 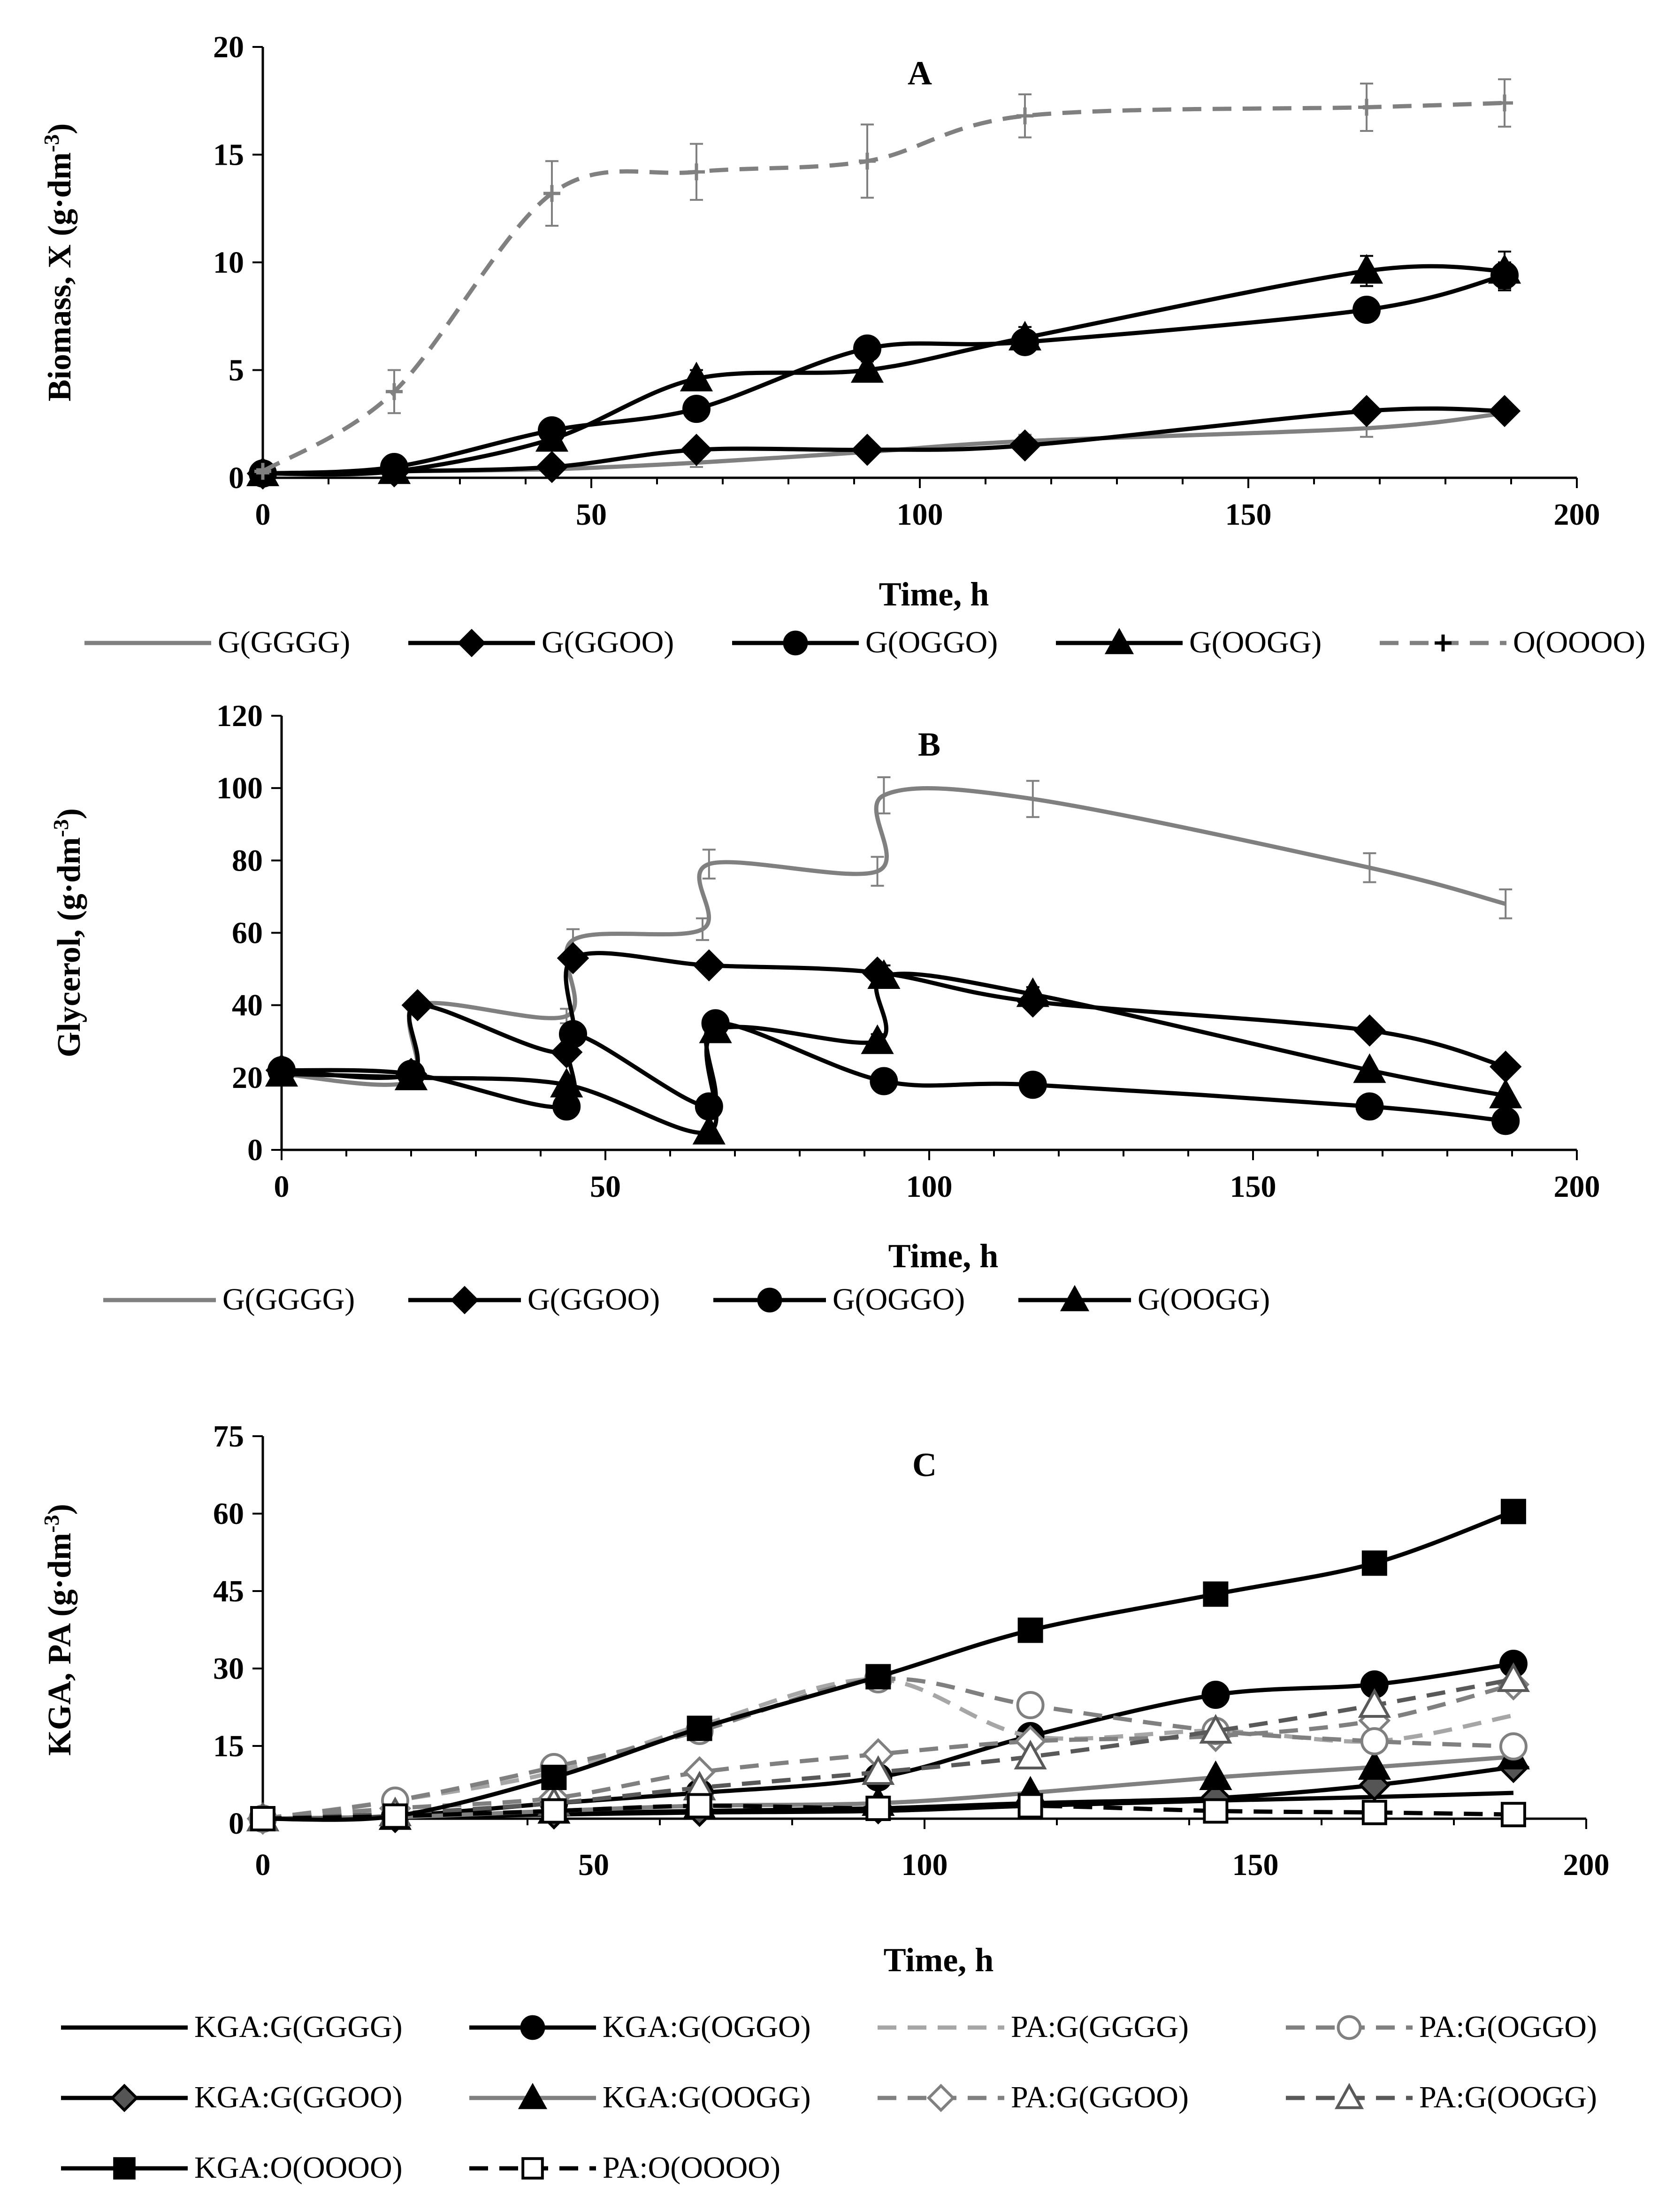 What do you see at coordinates (605, 1187) in the screenshot?
I see `x-tick-label: 50` at bounding box center [605, 1187].